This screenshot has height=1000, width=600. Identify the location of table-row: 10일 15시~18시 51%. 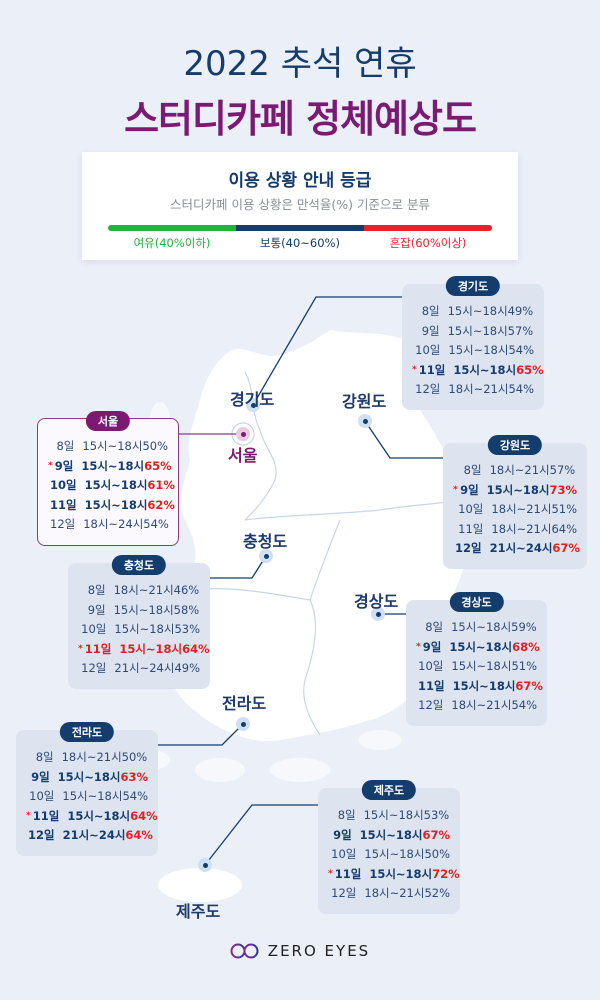
(476, 667).